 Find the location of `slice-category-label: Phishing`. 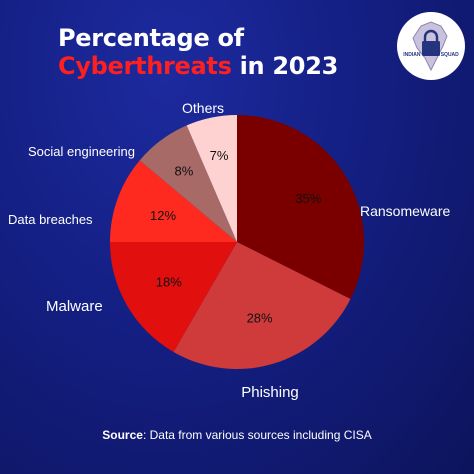

slice-category-label: Phishing is located at coordinates (270, 392).